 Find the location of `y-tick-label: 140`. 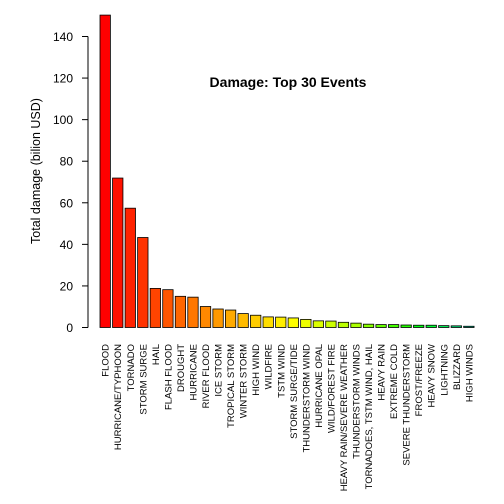

y-tick-label: 140 is located at coordinates (63, 37).